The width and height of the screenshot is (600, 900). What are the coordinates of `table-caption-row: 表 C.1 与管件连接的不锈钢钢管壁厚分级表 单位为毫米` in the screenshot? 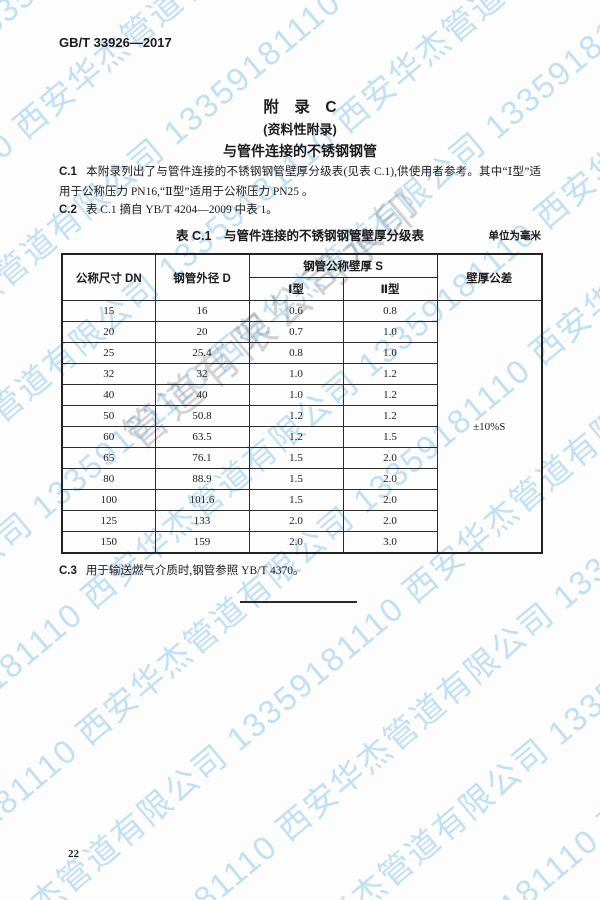 It's located at (300, 234).